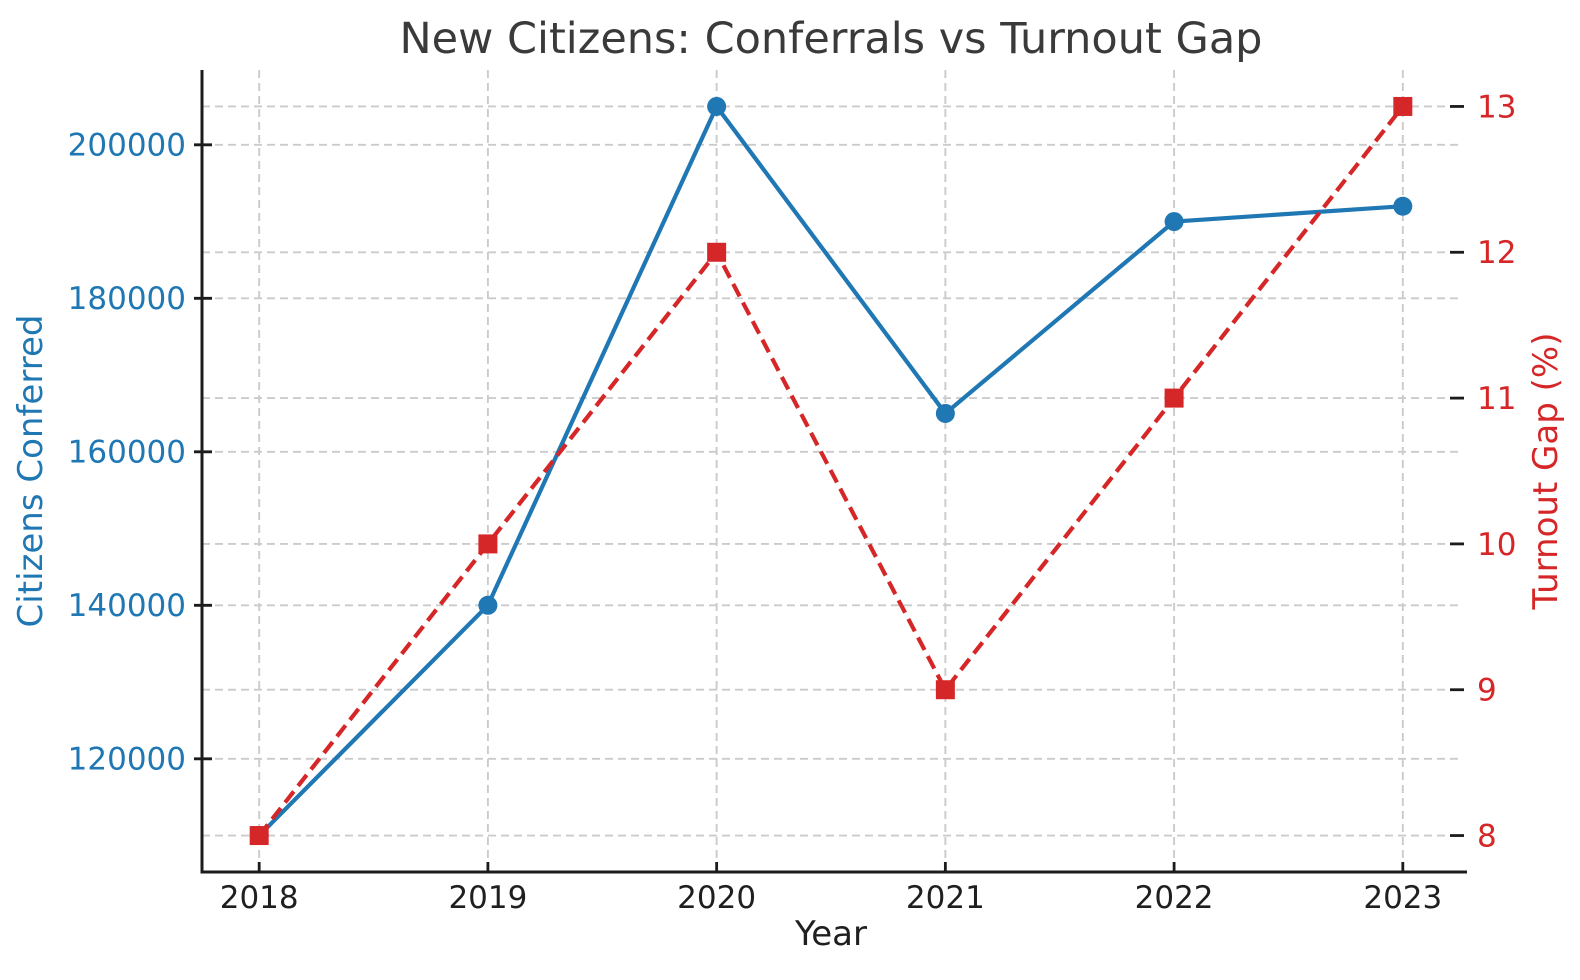 Image resolution: width=1580 pixels, height=980 pixels. Describe the element at coordinates (1174, 898) in the screenshot. I see `x-tick-label: 2022` at that location.